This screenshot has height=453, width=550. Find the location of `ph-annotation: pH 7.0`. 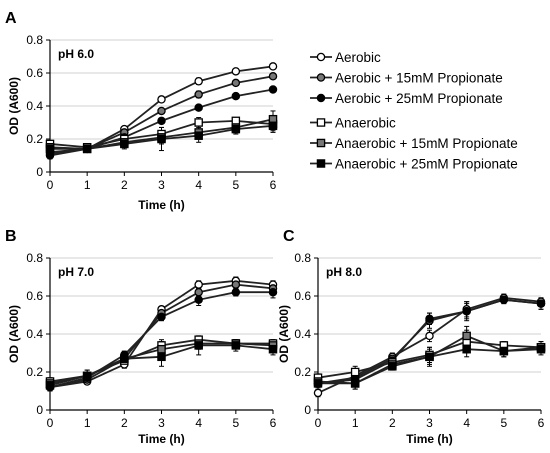

ph-annotation: pH 7.0 is located at coordinates (76, 272).